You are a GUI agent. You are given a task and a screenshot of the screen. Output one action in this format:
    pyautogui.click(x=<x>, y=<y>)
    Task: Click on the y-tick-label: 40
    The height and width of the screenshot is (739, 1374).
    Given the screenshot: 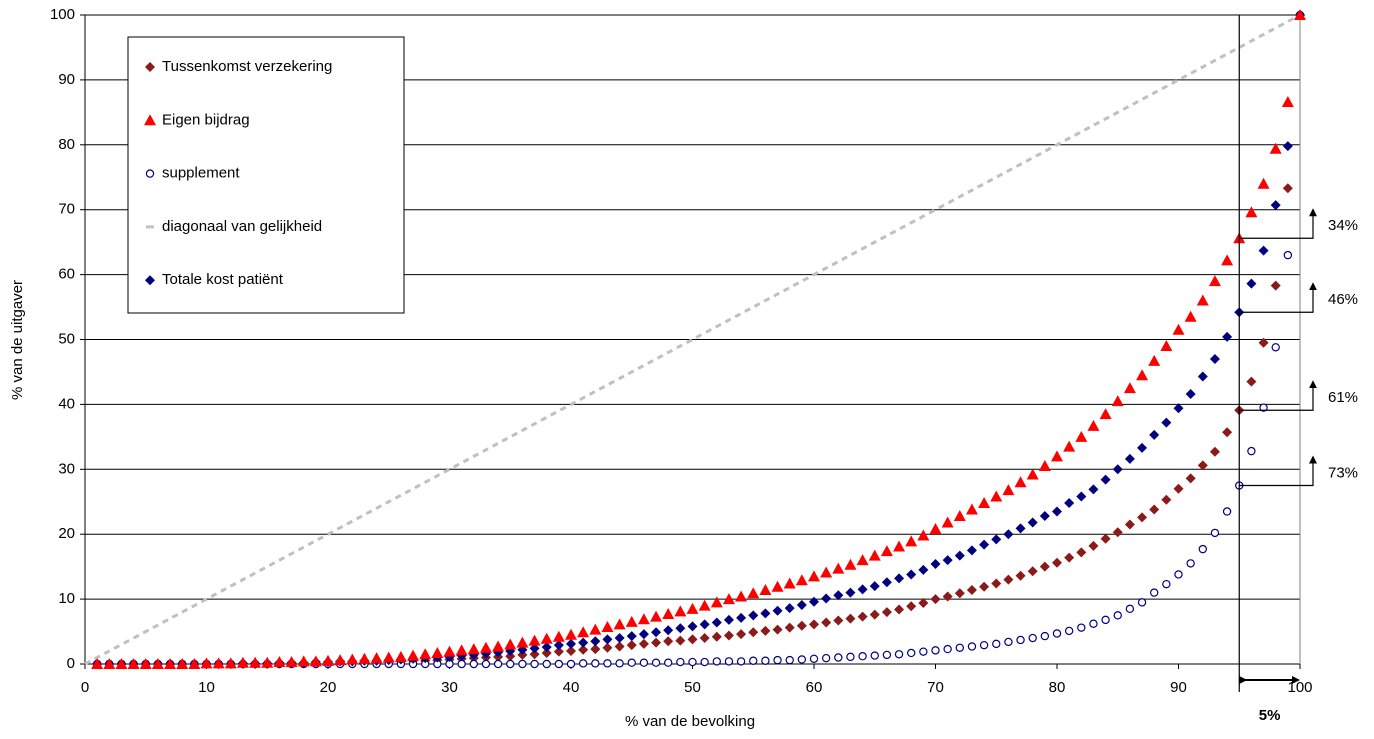 What is the action you would take?
    pyautogui.click(x=66, y=403)
    